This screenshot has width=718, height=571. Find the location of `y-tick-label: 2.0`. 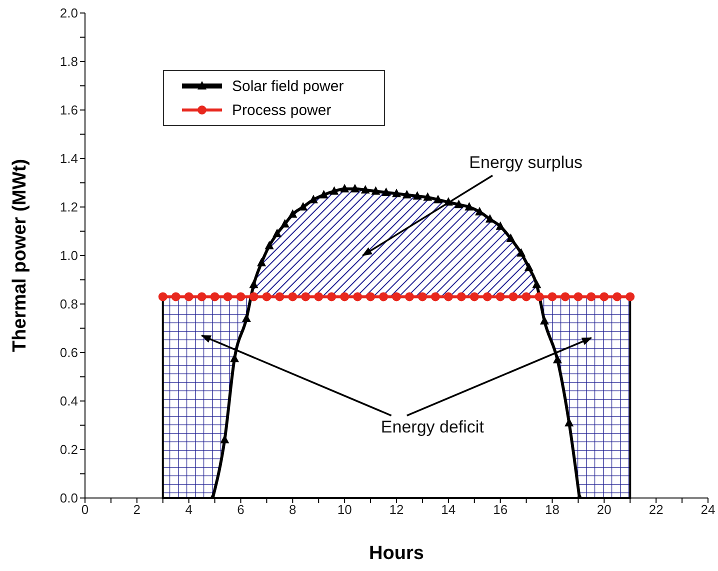

y-tick-label: 2.0 is located at coordinates (69, 13).